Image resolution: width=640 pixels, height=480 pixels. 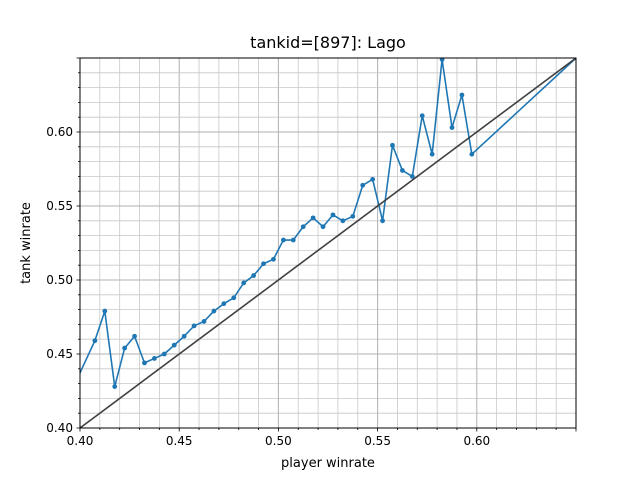 What do you see at coordinates (59, 354) in the screenshot?
I see `y-tick-label: 0.45` at bounding box center [59, 354].